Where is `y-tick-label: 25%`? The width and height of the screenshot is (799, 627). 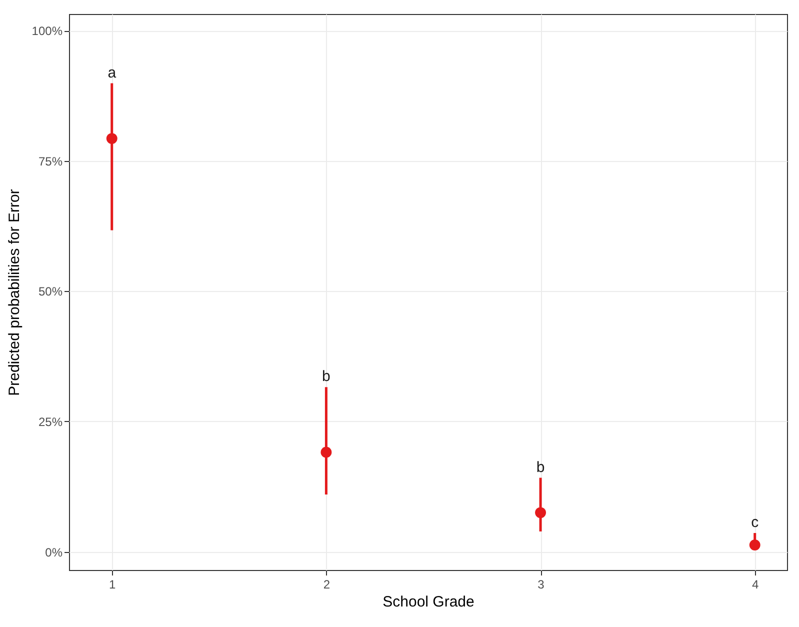
y-tick-label: 25% is located at coordinates (50, 421).